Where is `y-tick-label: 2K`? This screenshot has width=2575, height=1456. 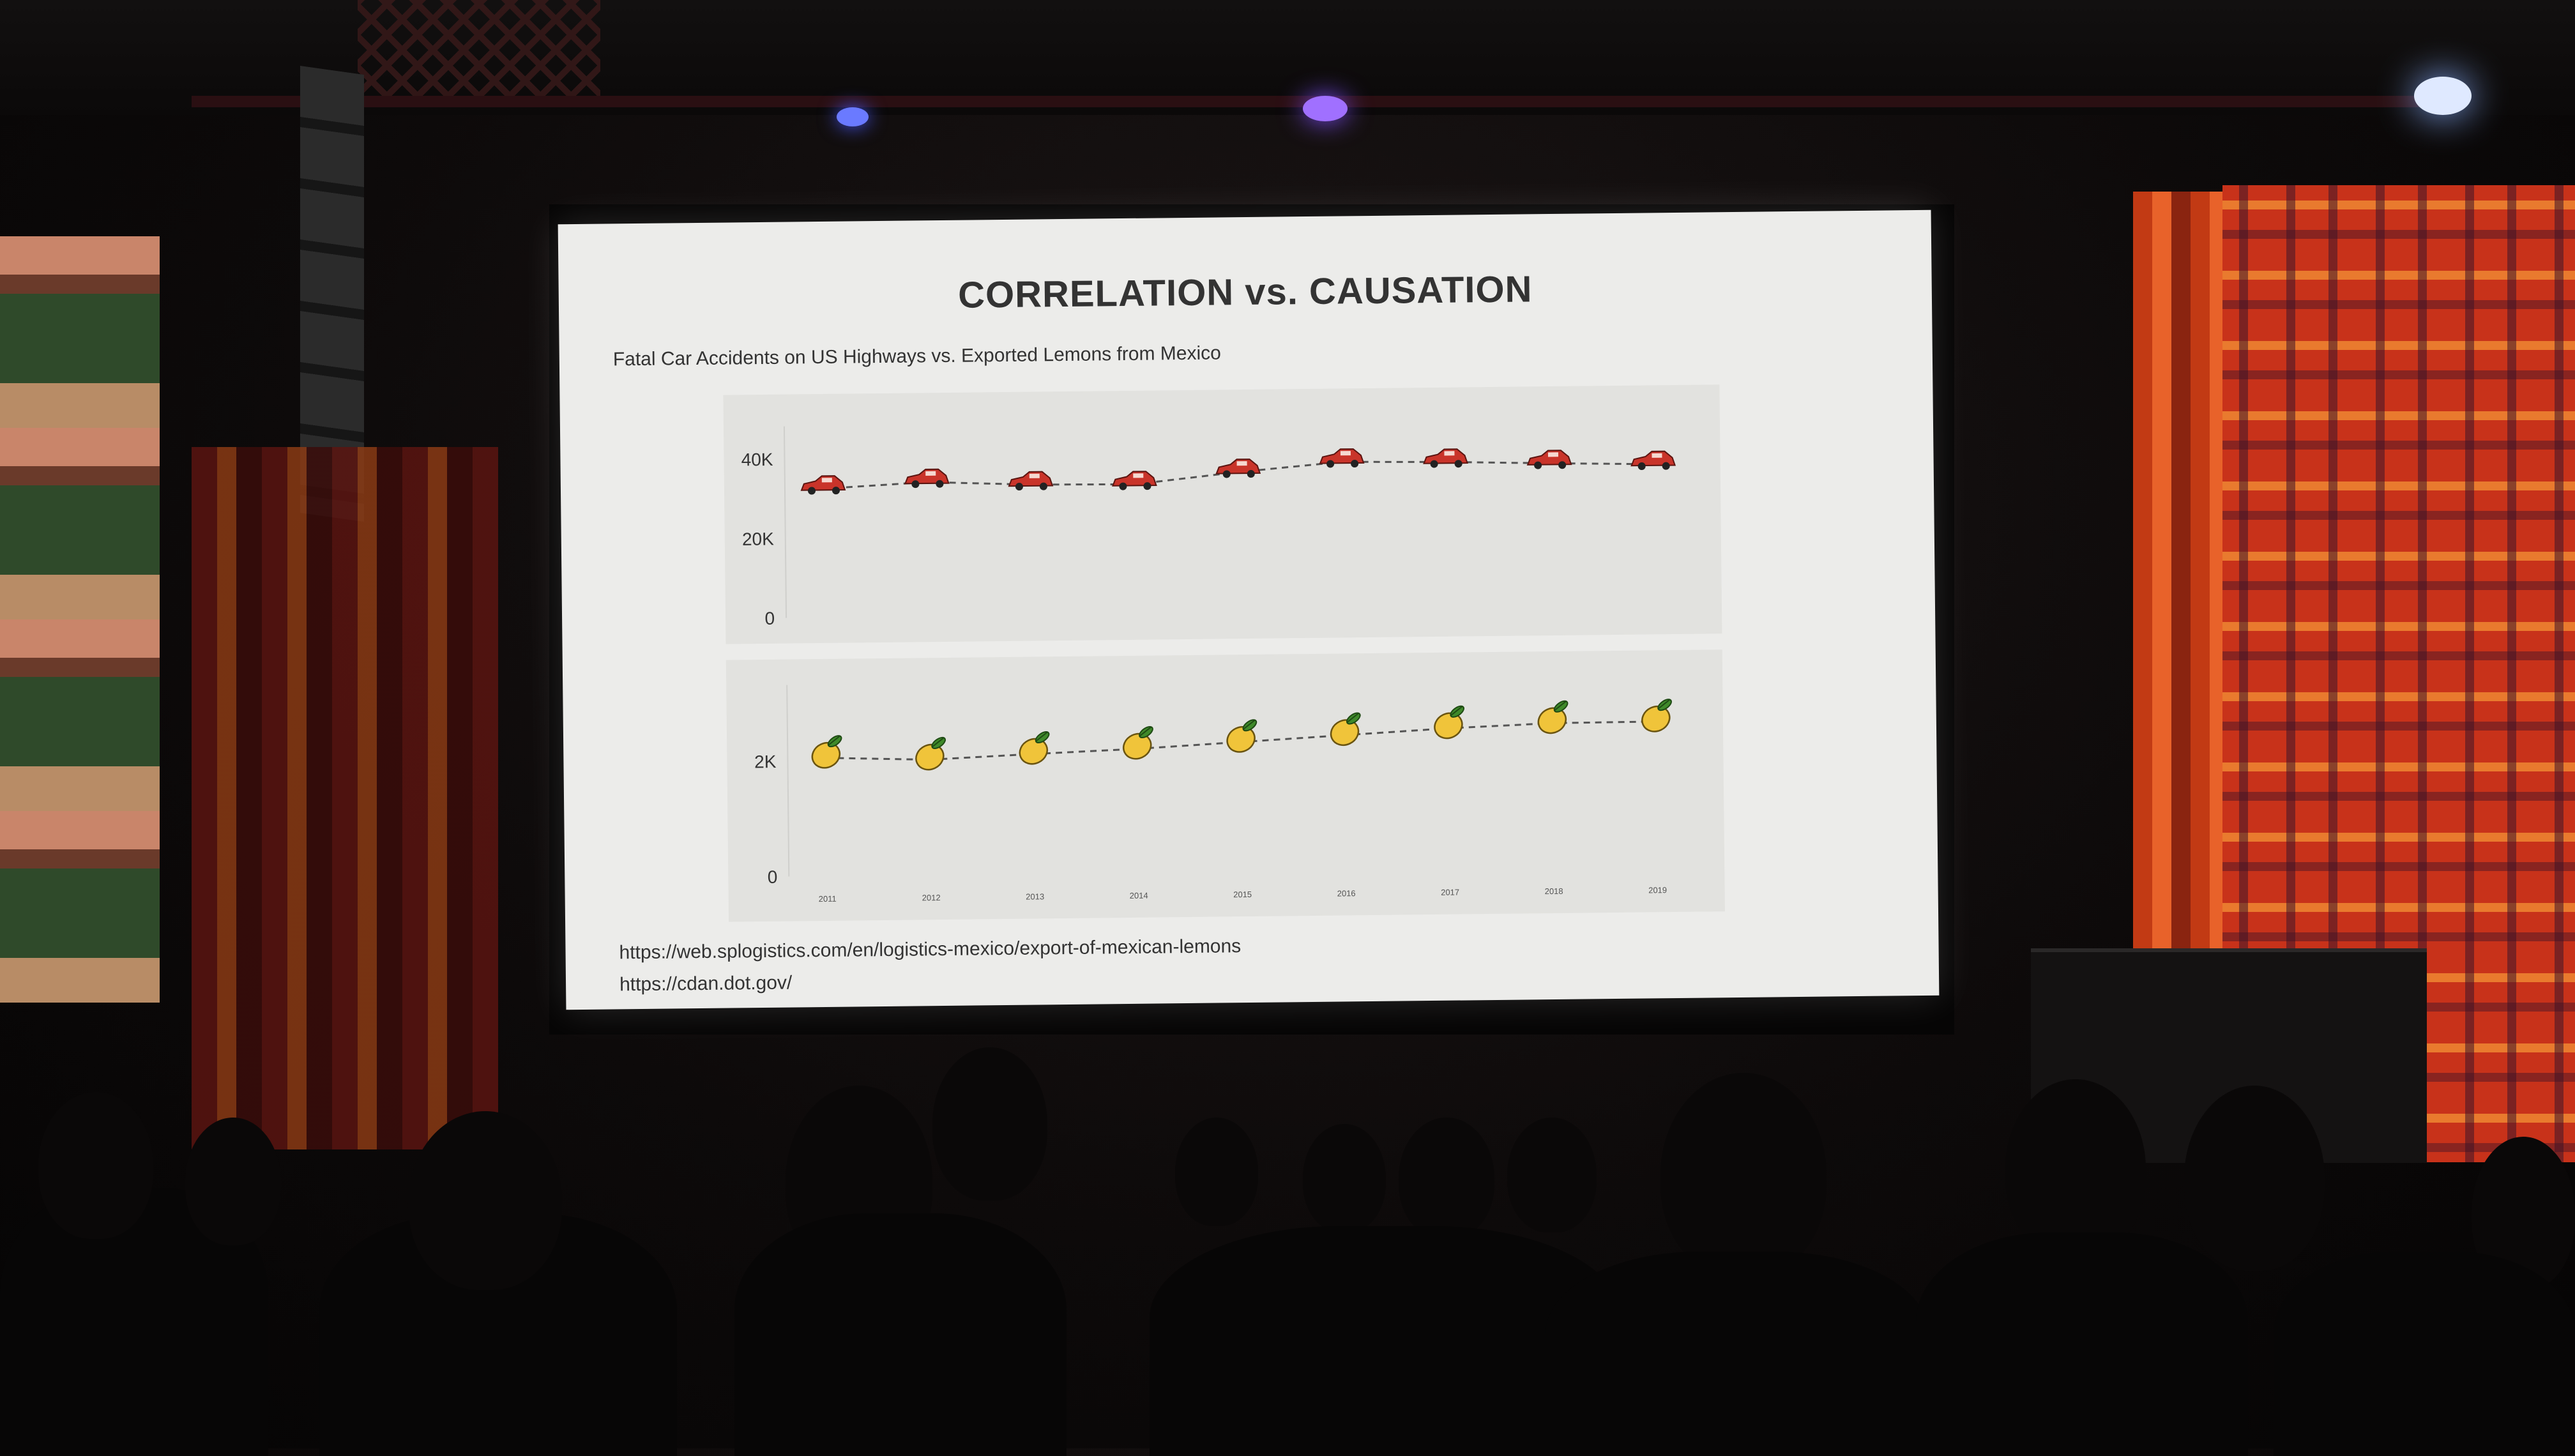 y-tick-label: 2K is located at coordinates (766, 761).